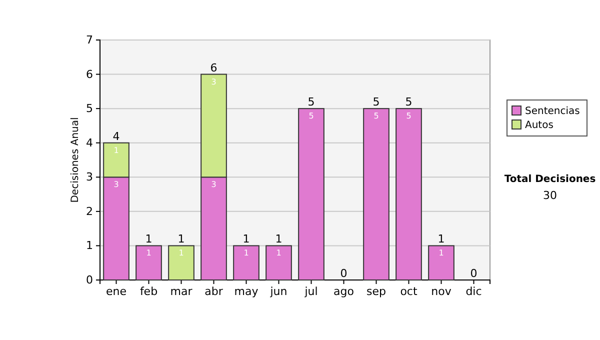  Describe the element at coordinates (89, 109) in the screenshot. I see `y-tick-label: 5` at that location.